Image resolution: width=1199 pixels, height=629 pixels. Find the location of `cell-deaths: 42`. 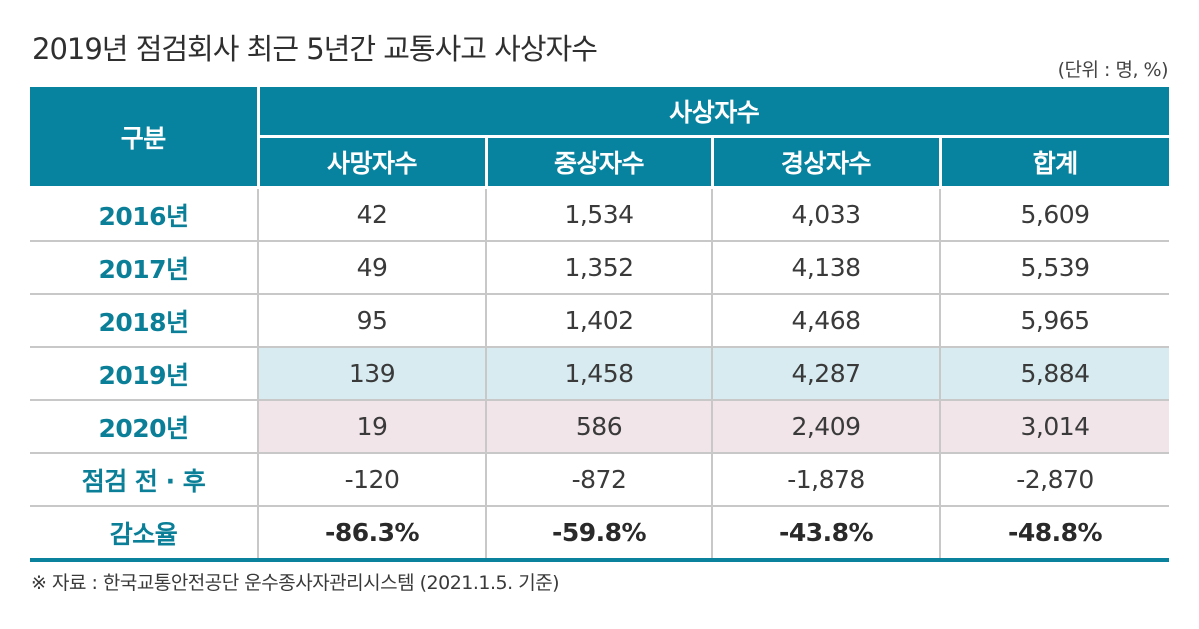

cell-deaths: 42 is located at coordinates (371, 214).